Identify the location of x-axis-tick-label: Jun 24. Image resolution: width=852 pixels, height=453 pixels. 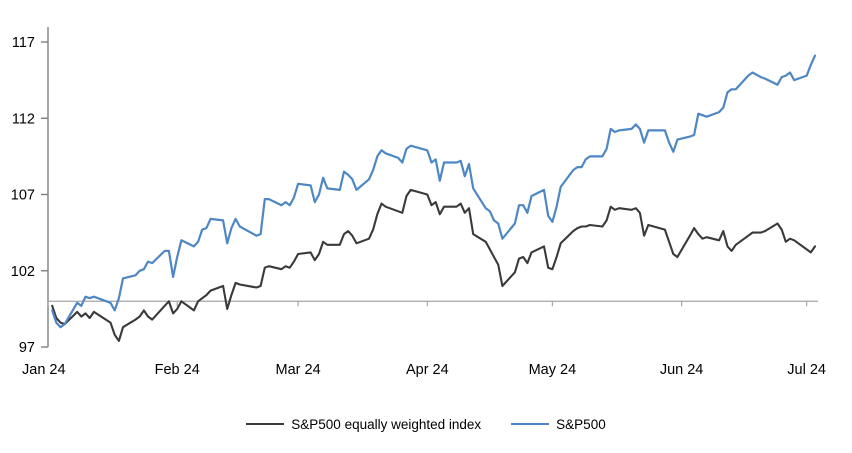
(682, 370).